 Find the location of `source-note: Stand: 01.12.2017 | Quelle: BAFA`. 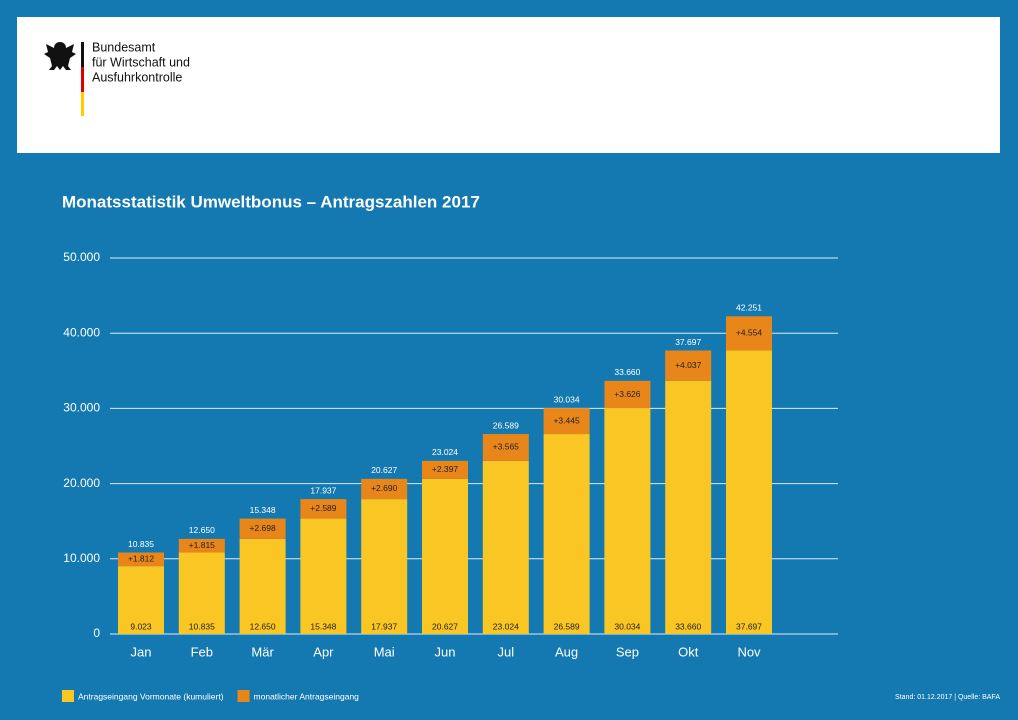

source-note: Stand: 01.12.2017 | Quelle: BAFA is located at coordinates (947, 697).